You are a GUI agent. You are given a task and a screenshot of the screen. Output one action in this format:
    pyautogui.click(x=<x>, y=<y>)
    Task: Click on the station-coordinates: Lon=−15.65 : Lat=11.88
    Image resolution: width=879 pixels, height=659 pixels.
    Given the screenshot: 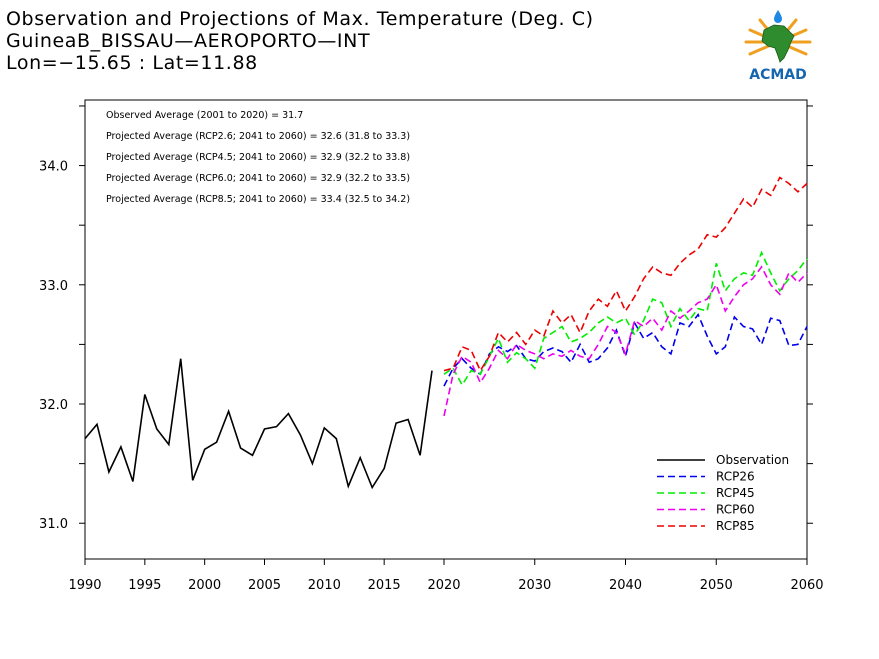 What is the action you would take?
    pyautogui.click(x=132, y=63)
    